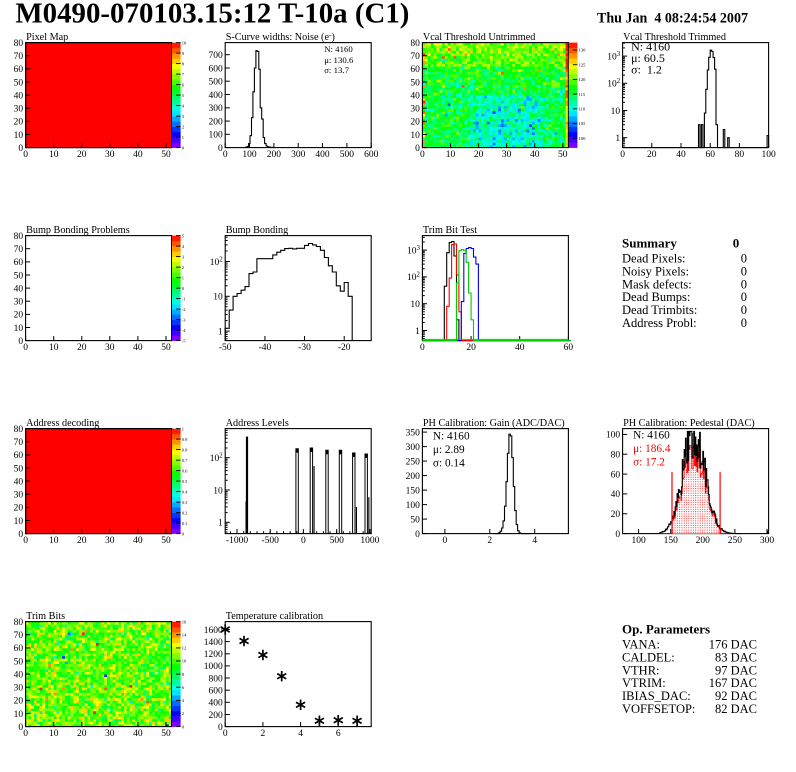 The width and height of the screenshot is (796, 772). What do you see at coordinates (413, 462) in the screenshot?
I see `svg-text: 250` at bounding box center [413, 462].